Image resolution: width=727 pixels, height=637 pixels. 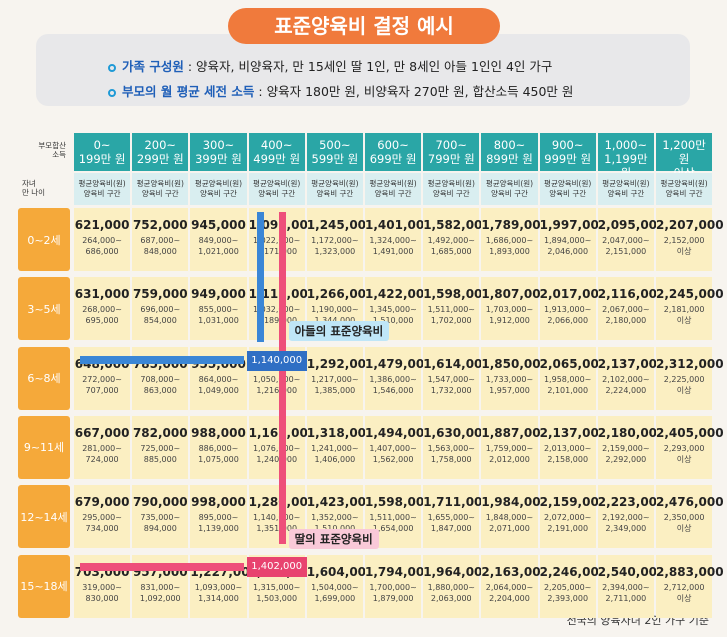 What do you see at coordinates (44, 309) in the screenshot?
I see `row-label: 3~5세` at bounding box center [44, 309].